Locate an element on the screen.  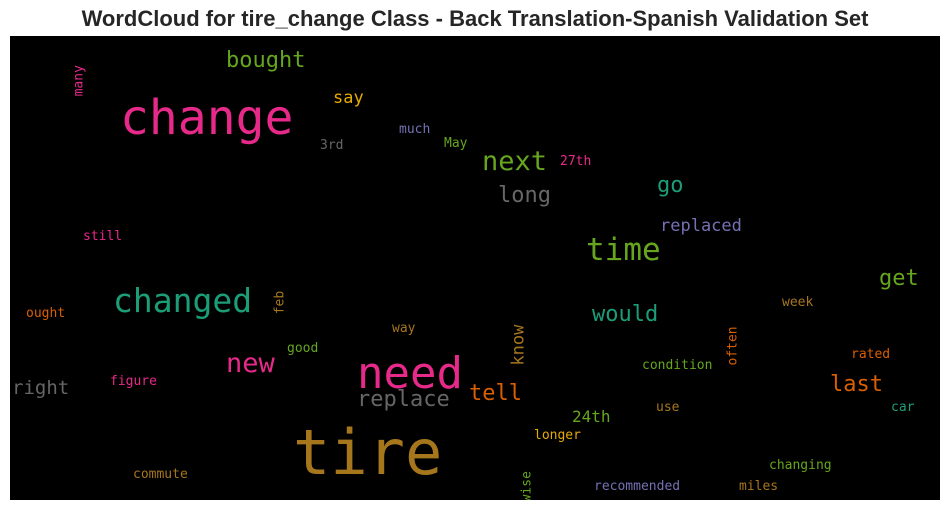
word-still: still is located at coordinates (102, 236).